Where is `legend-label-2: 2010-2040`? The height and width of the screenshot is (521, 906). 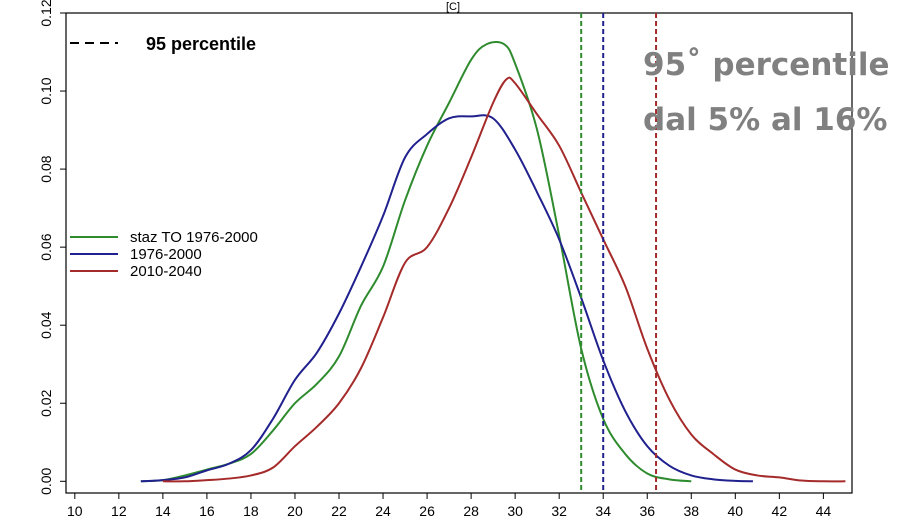
legend-label-2: 2010-2040 is located at coordinates (166, 271).